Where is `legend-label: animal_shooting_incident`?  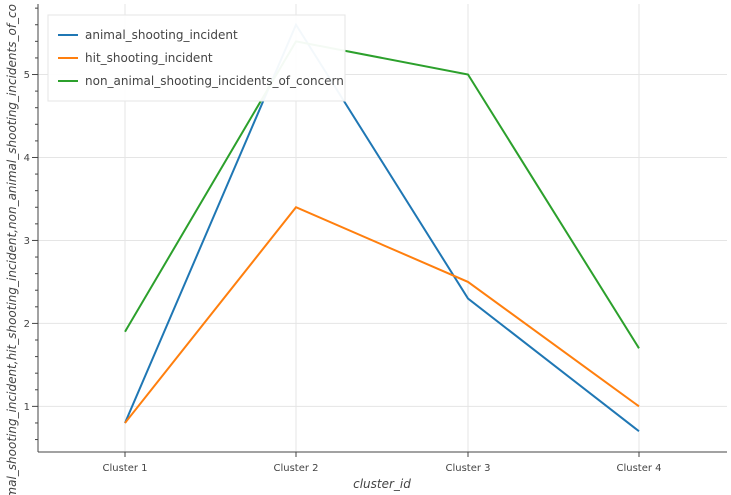 legend-label: animal_shooting_incident is located at coordinates (161, 35).